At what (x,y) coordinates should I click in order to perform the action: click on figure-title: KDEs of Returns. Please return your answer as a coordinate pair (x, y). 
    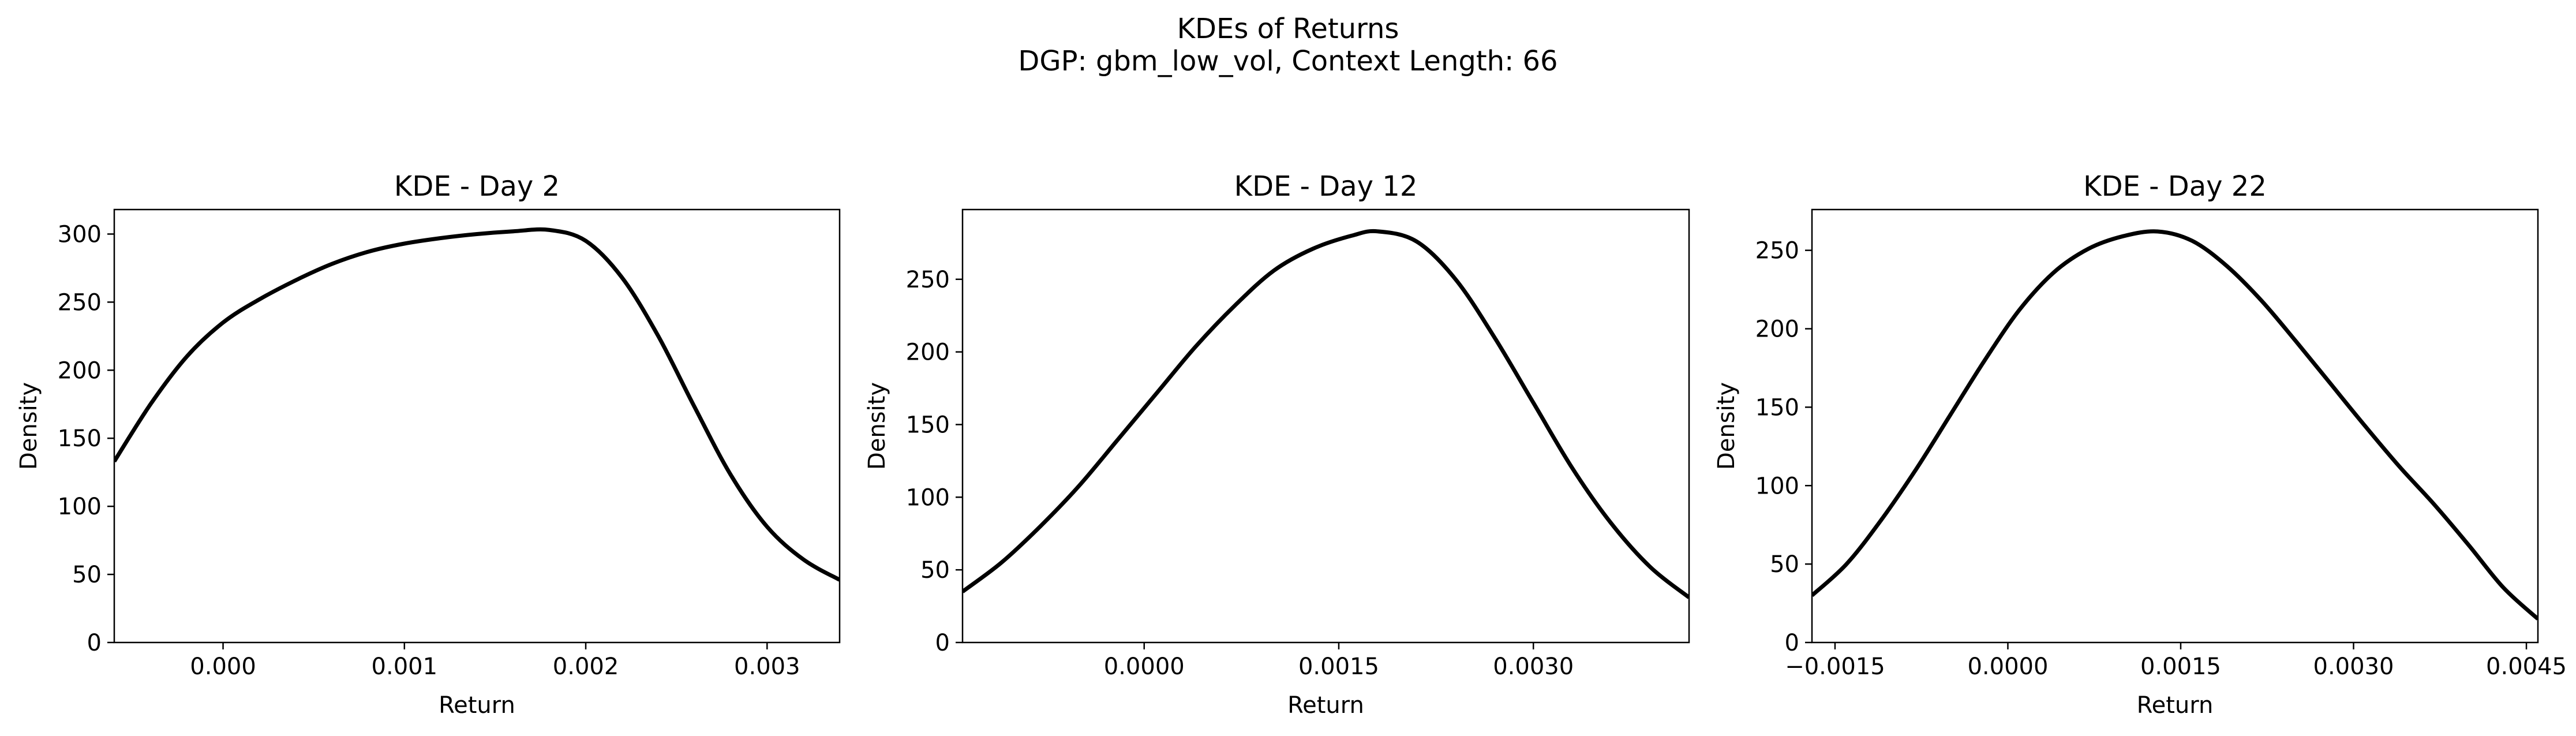
    Looking at the image, I should click on (1288, 29).